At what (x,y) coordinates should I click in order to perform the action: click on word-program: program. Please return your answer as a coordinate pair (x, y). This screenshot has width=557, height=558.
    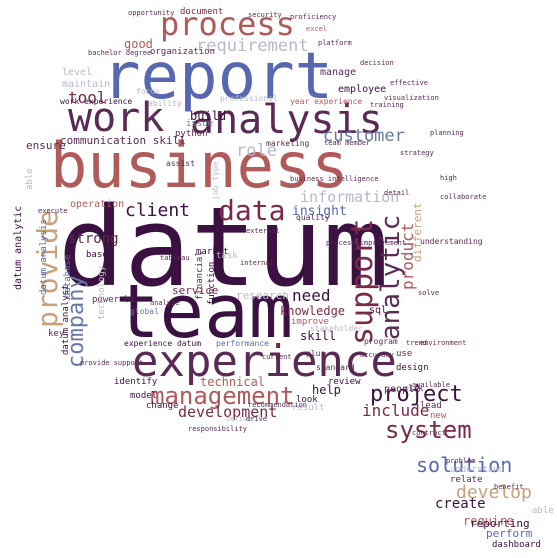
    Looking at the image, I should click on (381, 341).